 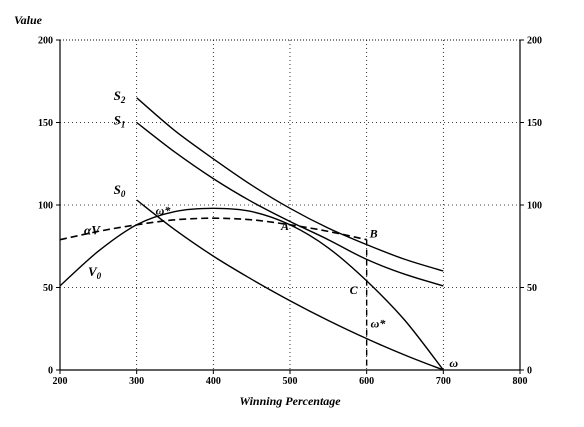 What do you see at coordinates (136, 381) in the screenshot?
I see `x-tick-label: 300` at bounding box center [136, 381].